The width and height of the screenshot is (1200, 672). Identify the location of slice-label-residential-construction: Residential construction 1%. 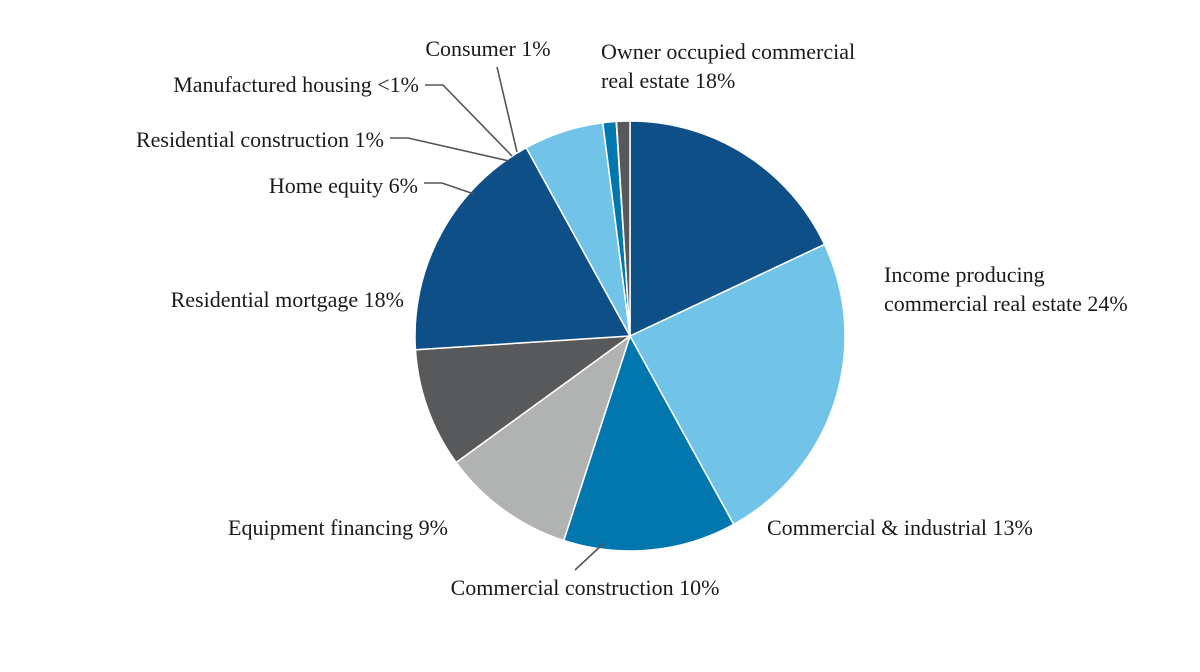
(260, 139).